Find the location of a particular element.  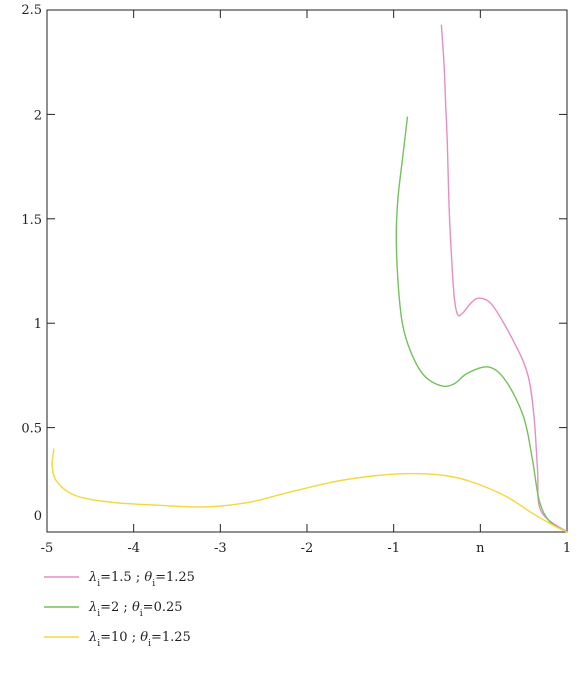

x-tick-label: -4 is located at coordinates (133, 548).